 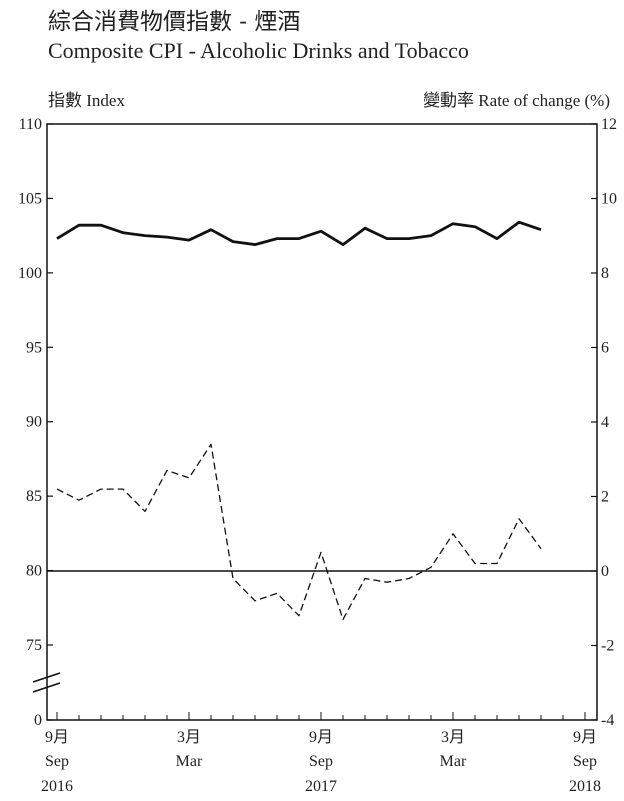 I want to click on left-tick-label: 90, so click(x=34, y=422).